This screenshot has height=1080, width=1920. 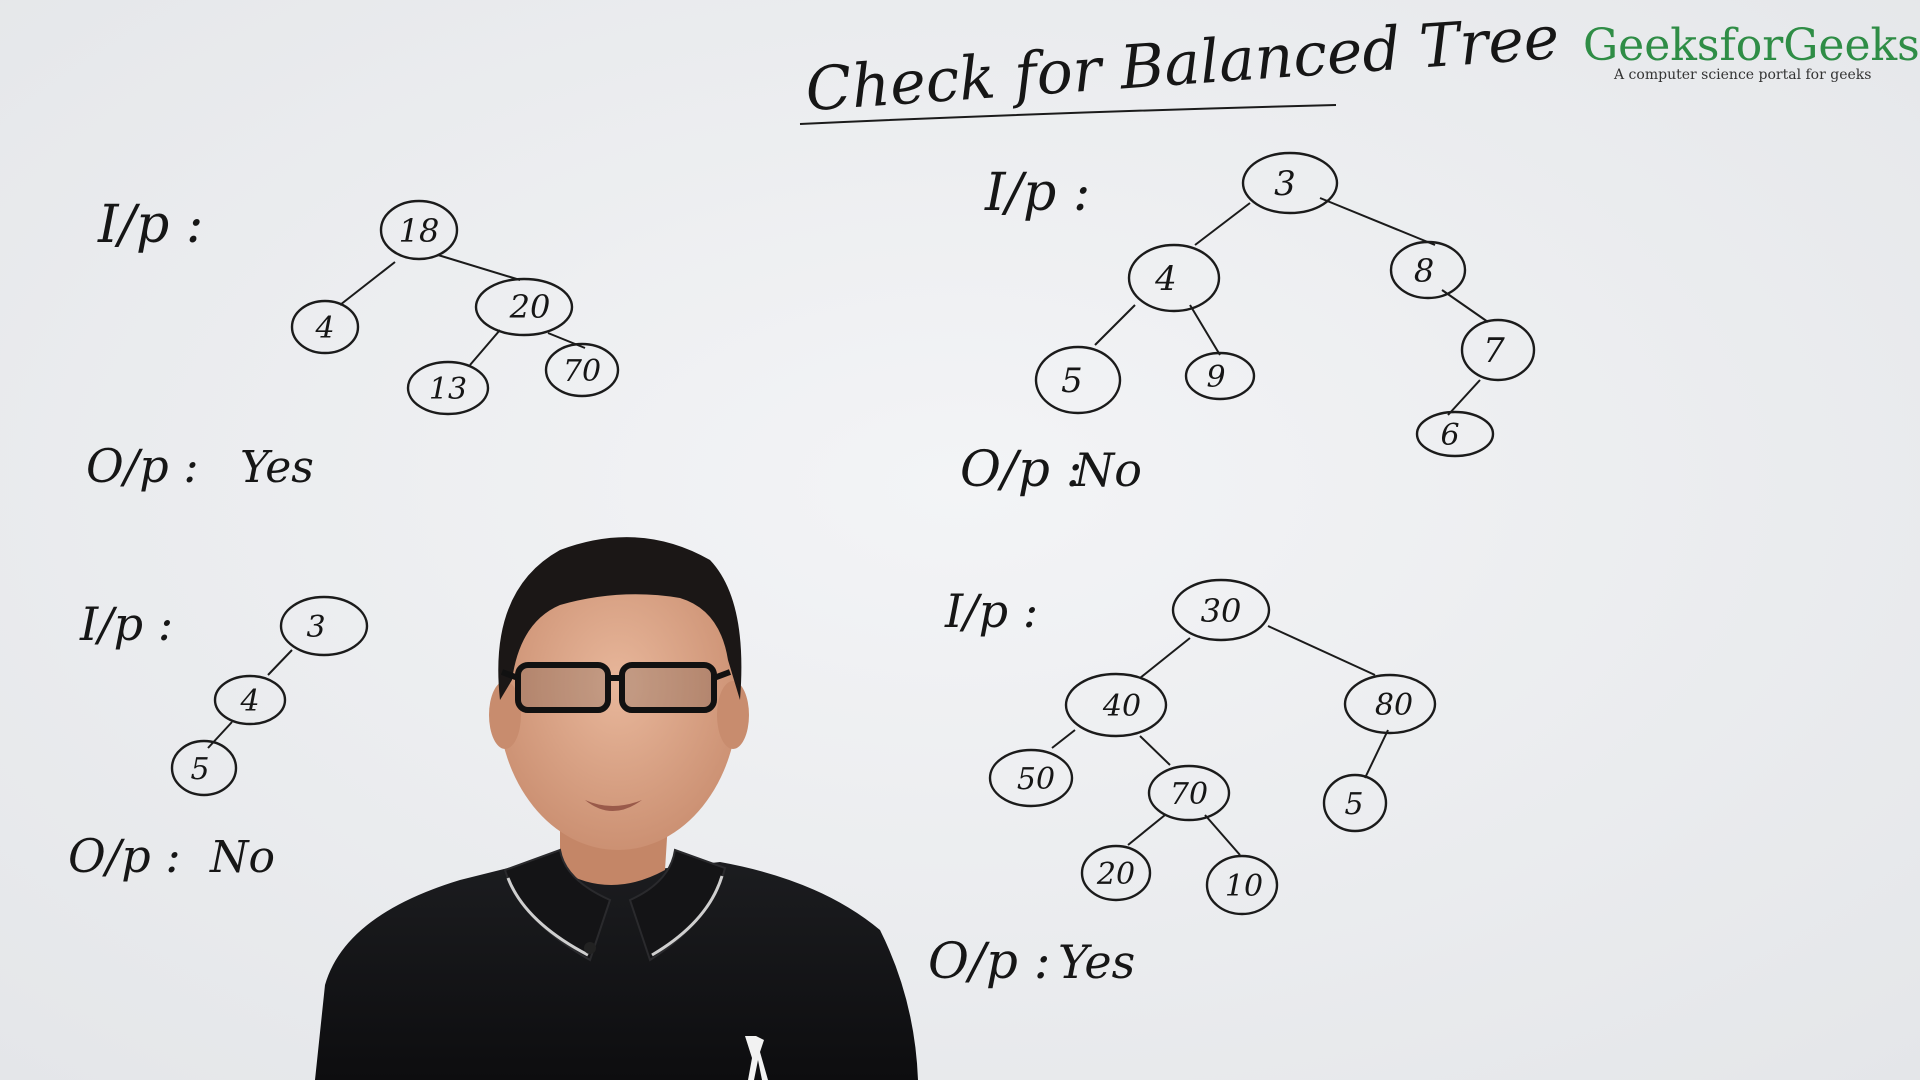 What do you see at coordinates (1248, 324) in the screenshot?
I see `example-3: I/p : 3 4 8 5 9 7` at bounding box center [1248, 324].